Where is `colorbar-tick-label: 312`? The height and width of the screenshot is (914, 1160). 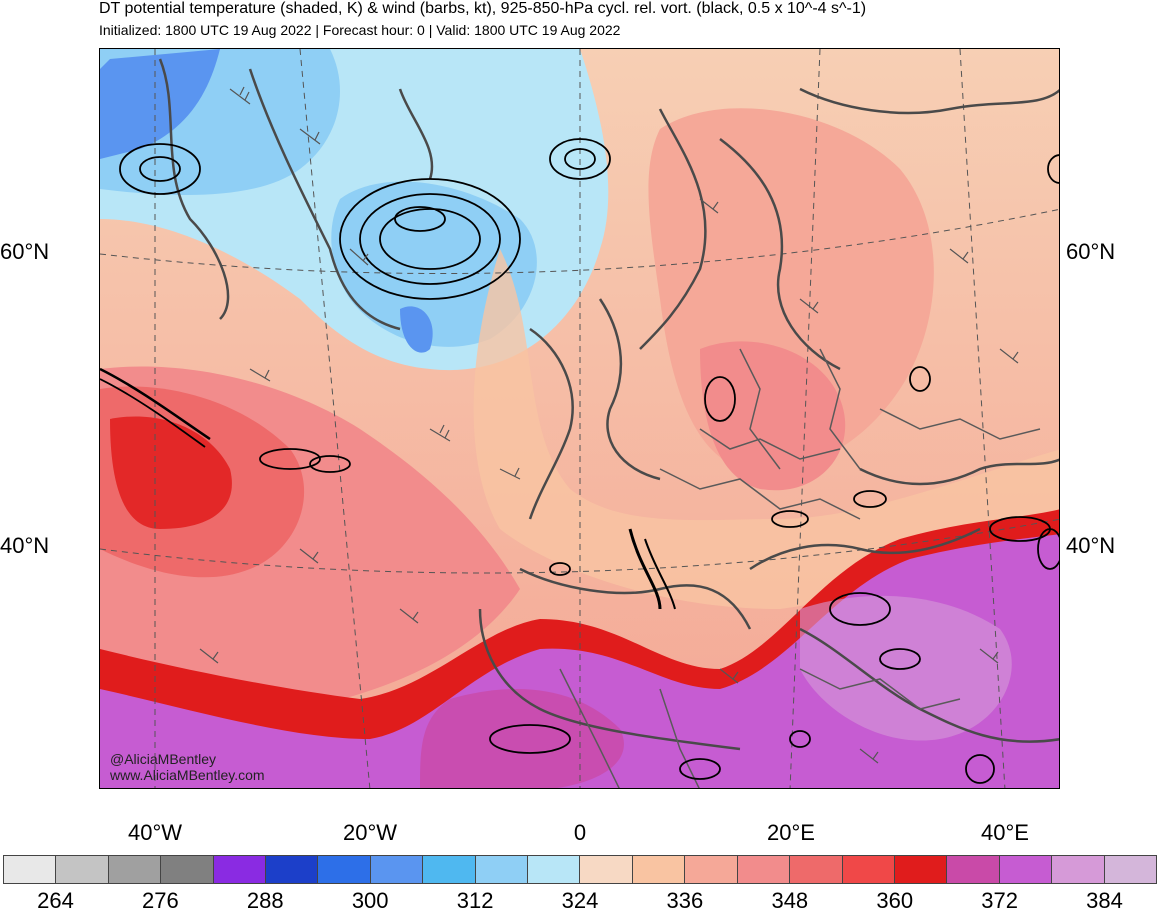
colorbar-tick-label: 312 is located at coordinates (475, 900).